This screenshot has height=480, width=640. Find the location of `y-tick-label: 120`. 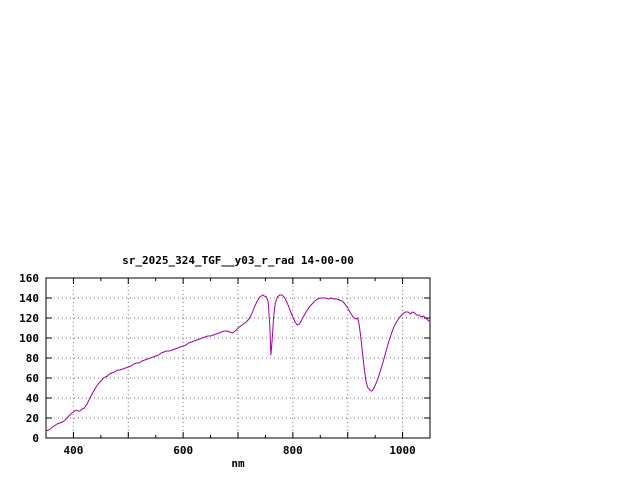

y-tick-label: 120 is located at coordinates (29, 318).